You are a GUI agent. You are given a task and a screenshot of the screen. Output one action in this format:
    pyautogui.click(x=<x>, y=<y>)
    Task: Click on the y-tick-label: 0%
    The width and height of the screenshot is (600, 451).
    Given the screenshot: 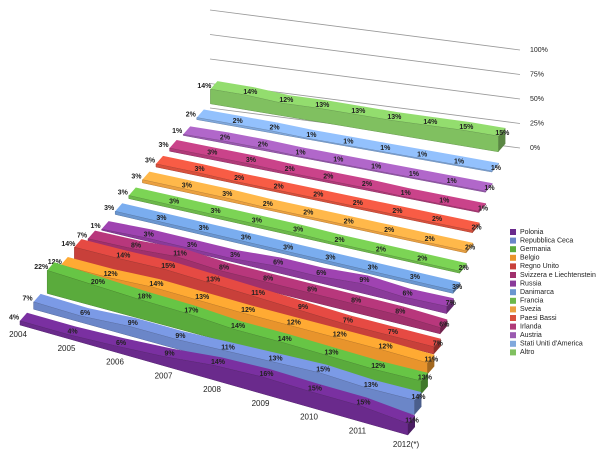 What is the action you would take?
    pyautogui.click(x=535, y=148)
    